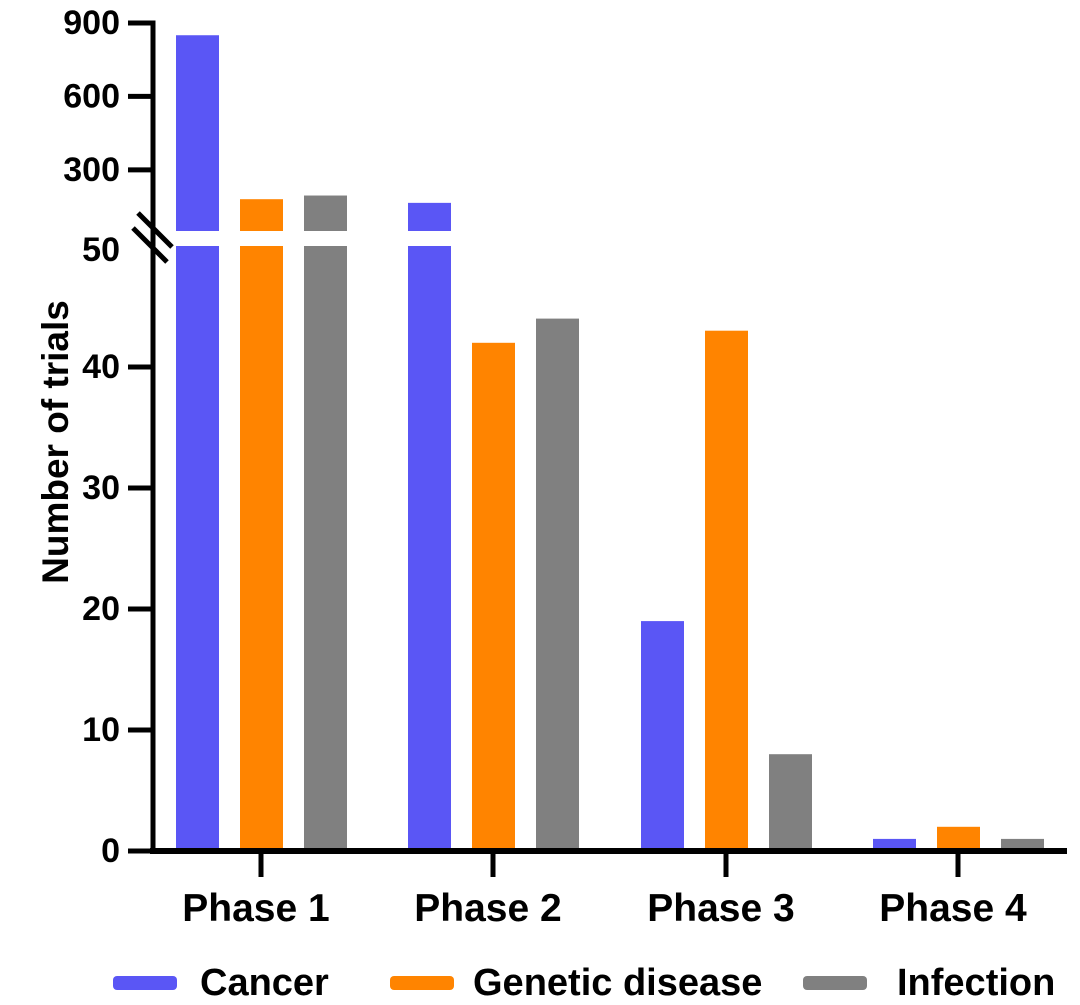 The image size is (1080, 1005). What do you see at coordinates (429, 216) in the screenshot?
I see `bar-cancer-phase-2-upper` at bounding box center [429, 216].